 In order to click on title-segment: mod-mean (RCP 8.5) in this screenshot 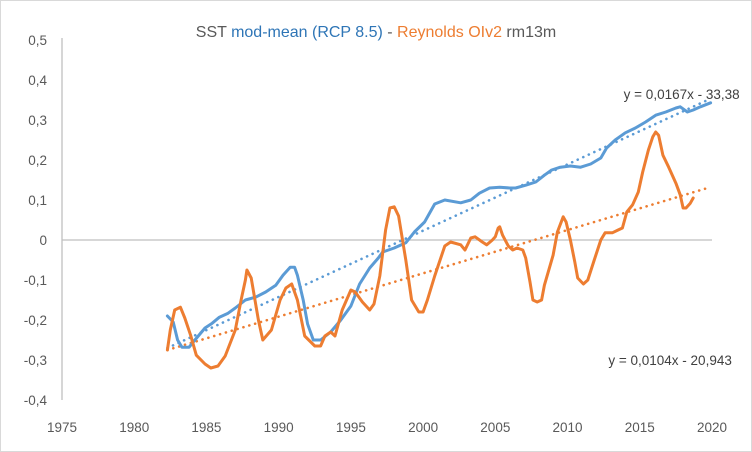, I will do `click(307, 32)`.